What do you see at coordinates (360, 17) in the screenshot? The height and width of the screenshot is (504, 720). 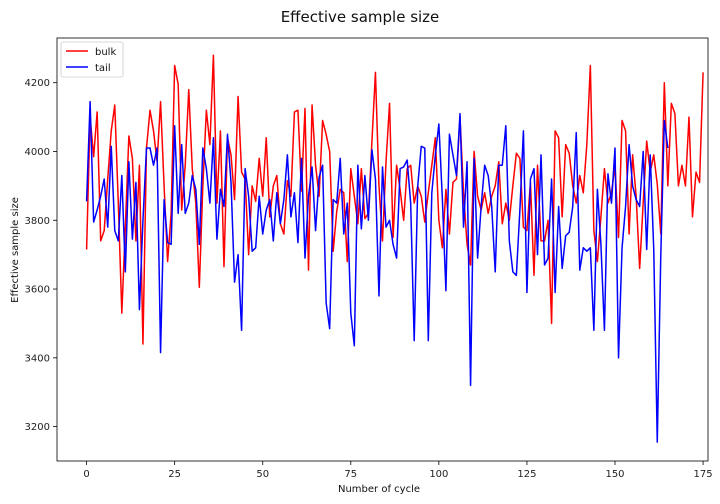 I see `chart-title: Effective sample size` at bounding box center [360, 17].